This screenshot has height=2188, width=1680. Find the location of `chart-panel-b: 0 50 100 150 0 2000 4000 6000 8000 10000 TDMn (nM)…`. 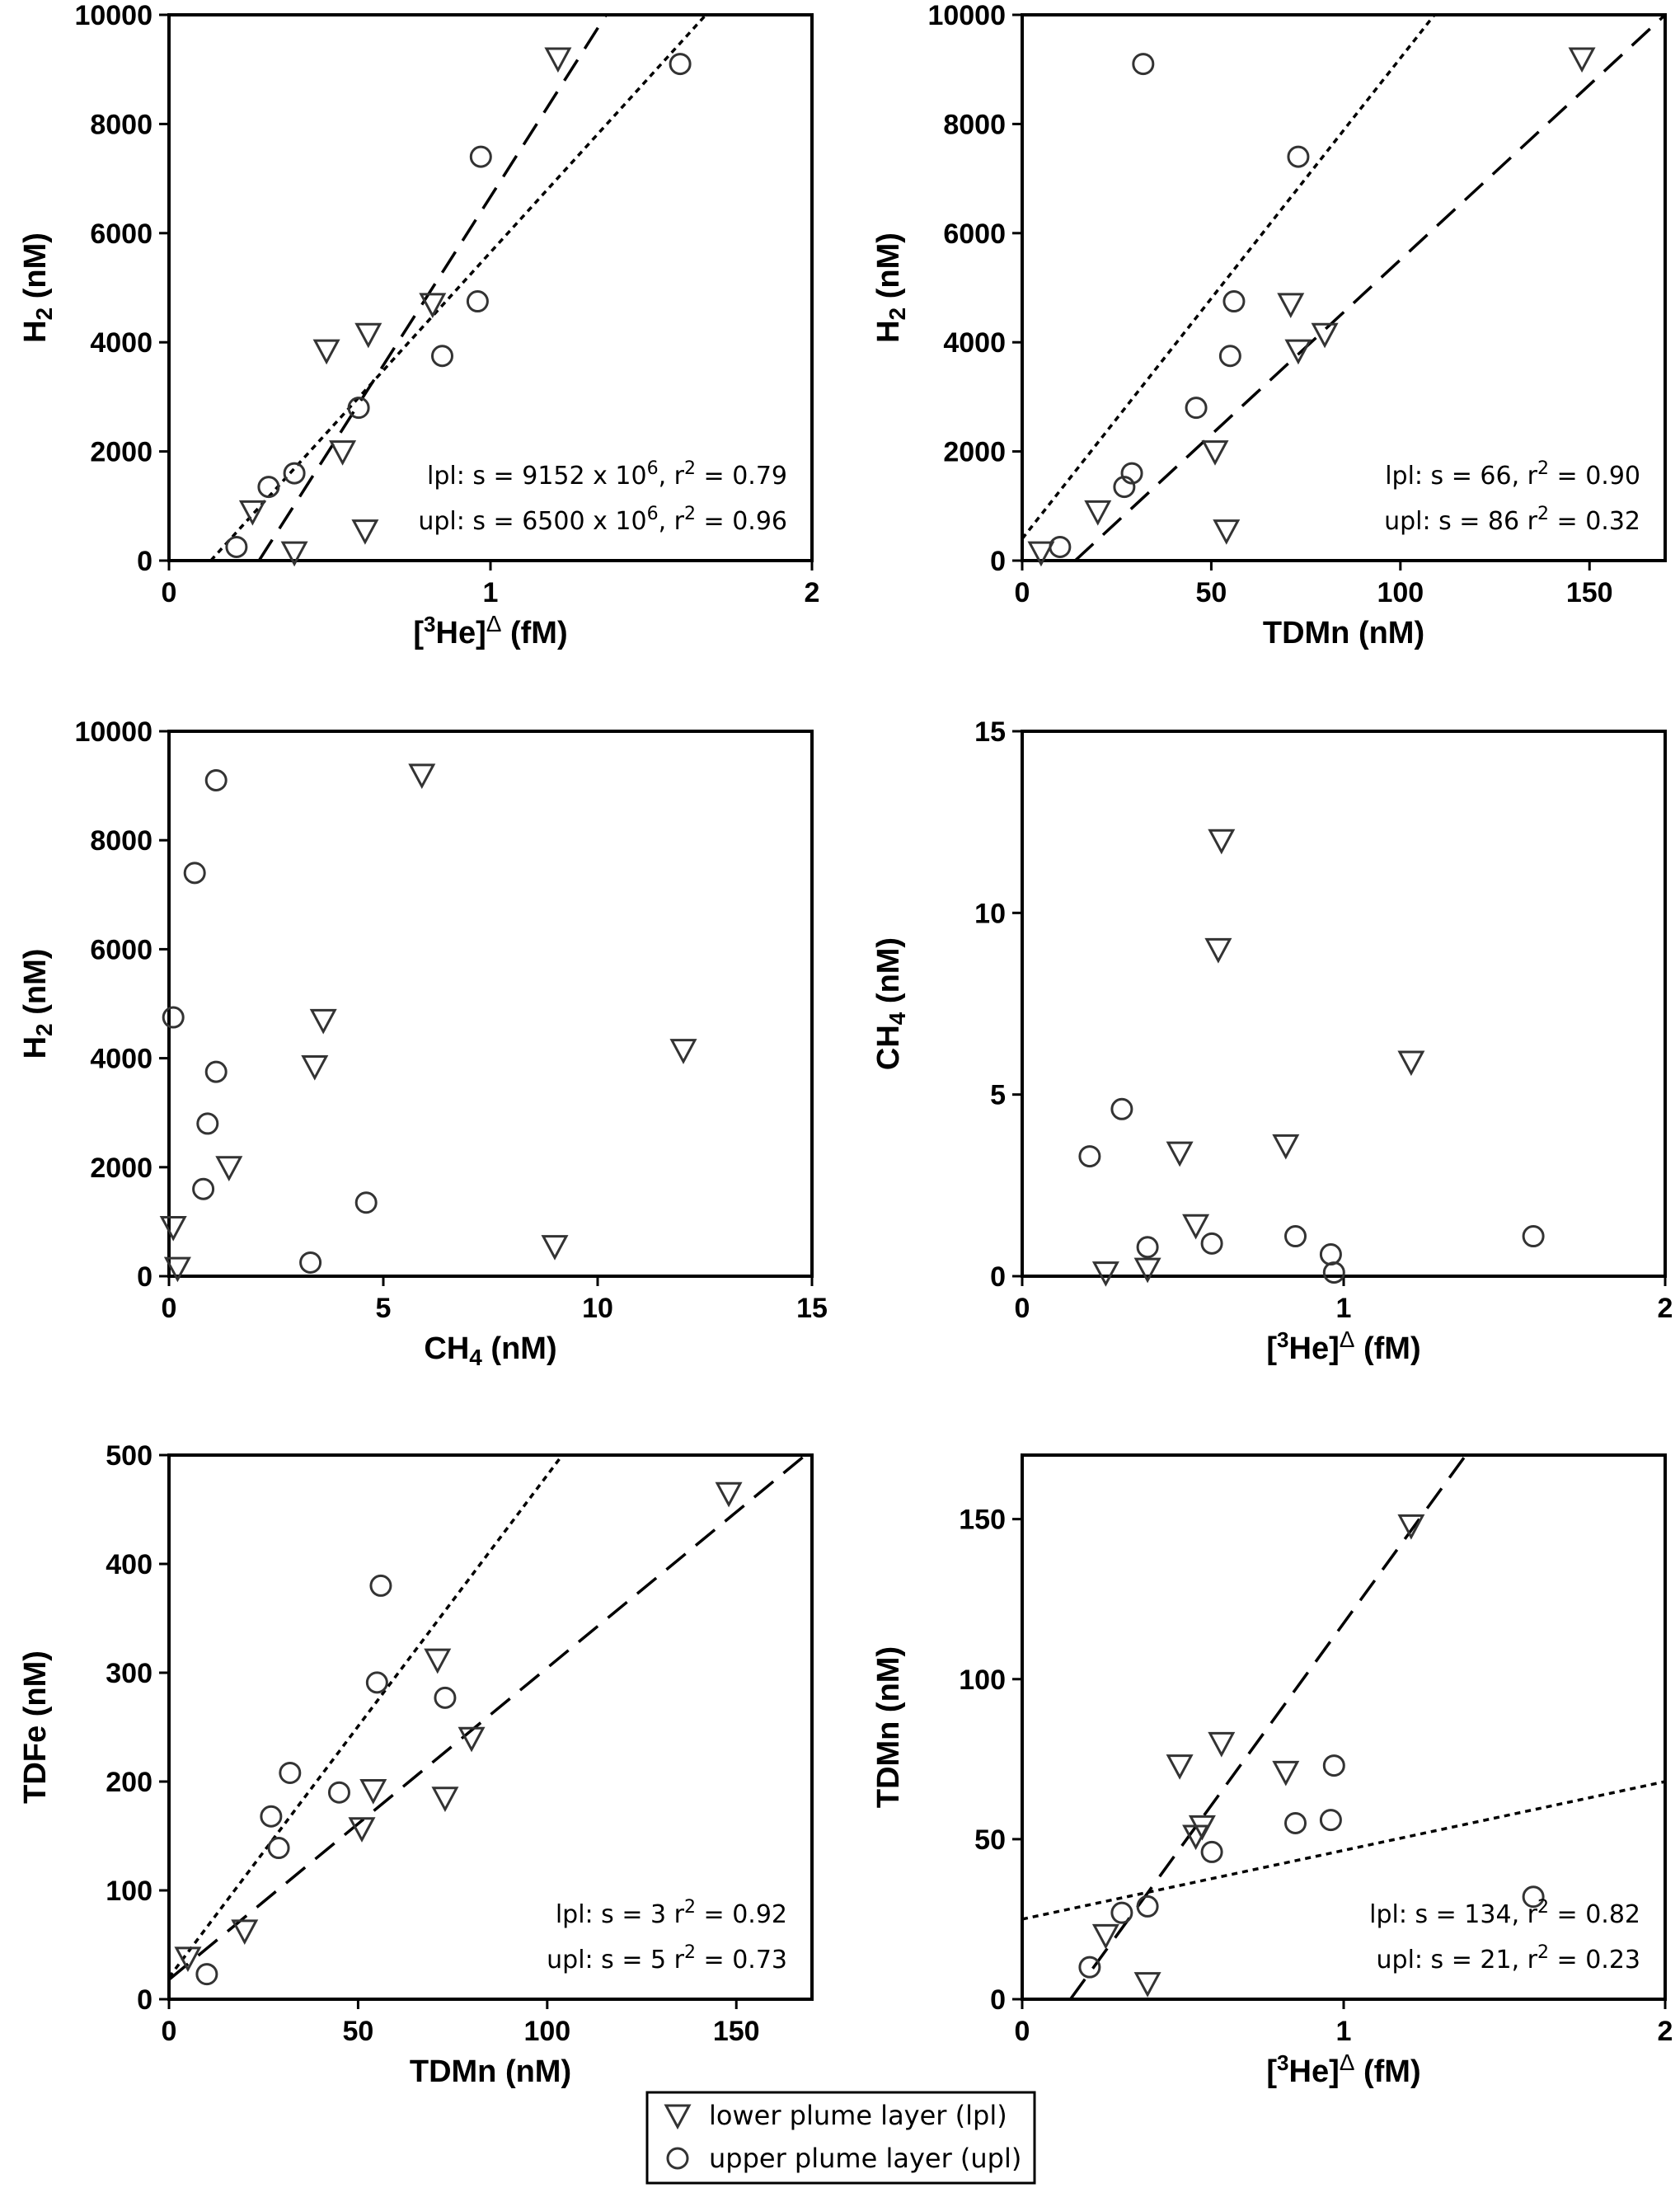

chart-panel-b: 0 50 100 150 0 2000 4000 6000 8000 10000 TDMn (nM)… is located at coordinates (1269, 325).